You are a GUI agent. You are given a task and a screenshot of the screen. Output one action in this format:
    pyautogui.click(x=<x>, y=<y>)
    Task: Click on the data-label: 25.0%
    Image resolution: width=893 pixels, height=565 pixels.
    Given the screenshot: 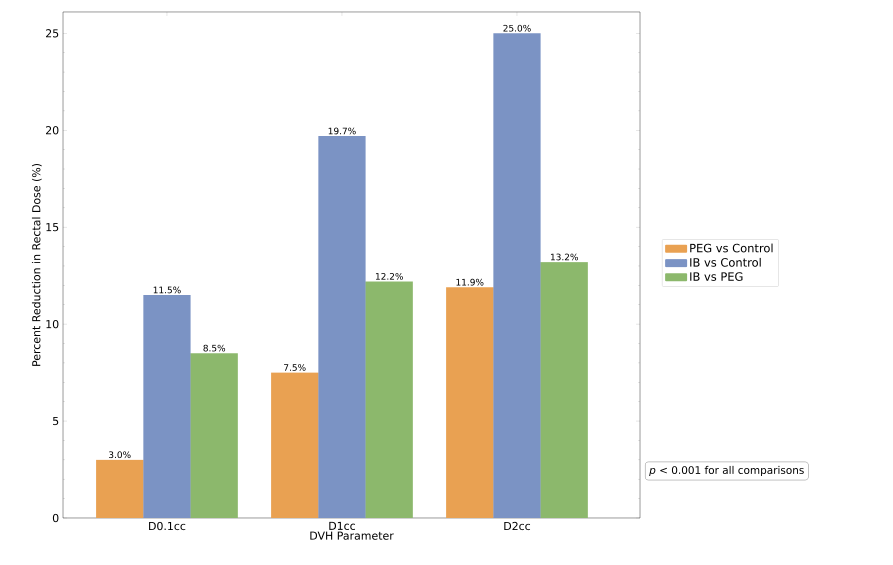 What is the action you would take?
    pyautogui.click(x=517, y=28)
    